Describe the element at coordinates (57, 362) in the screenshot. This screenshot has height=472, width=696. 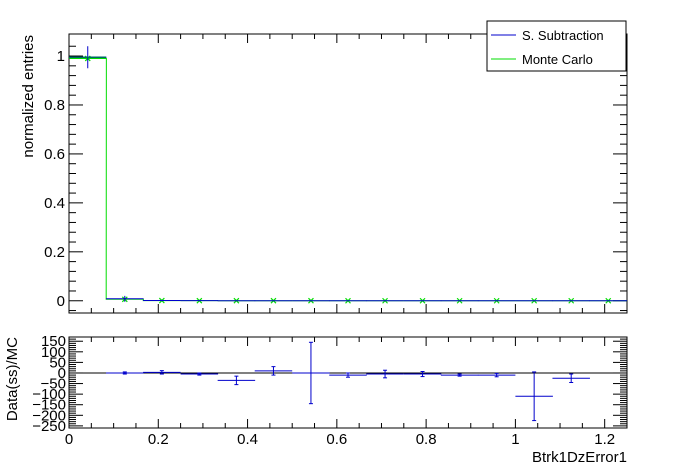
I see `ratio-y-tick-label: 50` at that location.